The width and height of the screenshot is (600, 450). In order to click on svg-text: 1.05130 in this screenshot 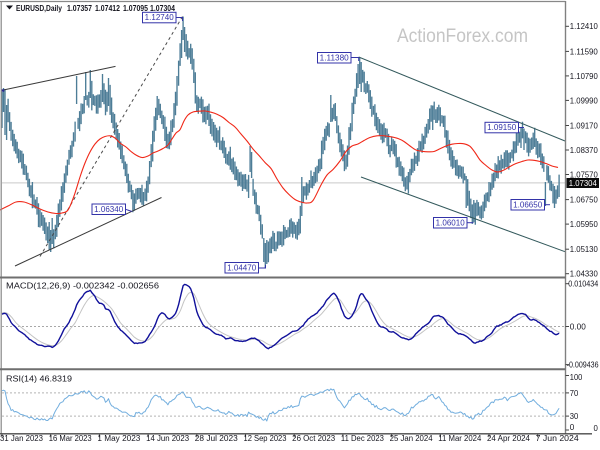, I will do `click(584, 249)`.